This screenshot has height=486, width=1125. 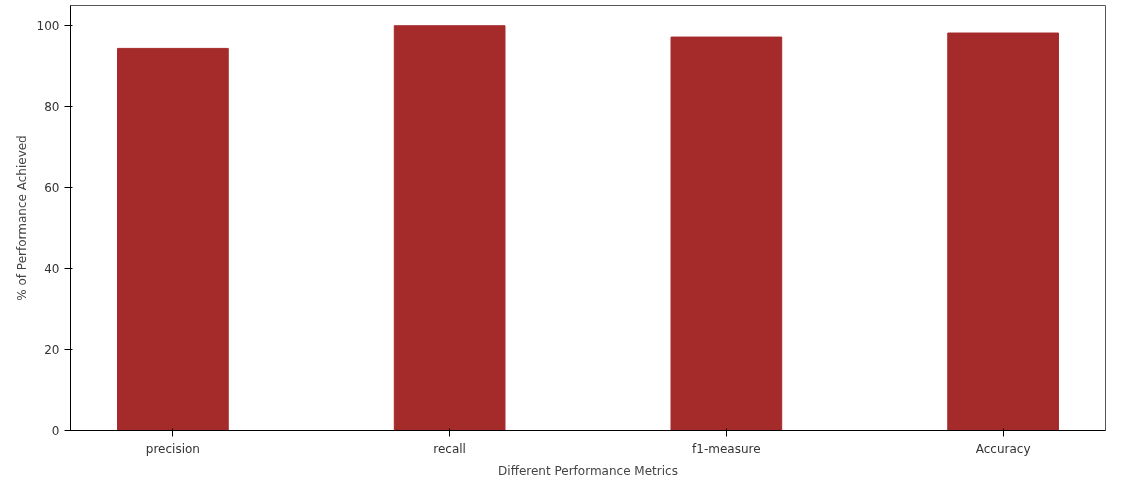 I want to click on x-tick-label: recall, so click(x=449, y=448).